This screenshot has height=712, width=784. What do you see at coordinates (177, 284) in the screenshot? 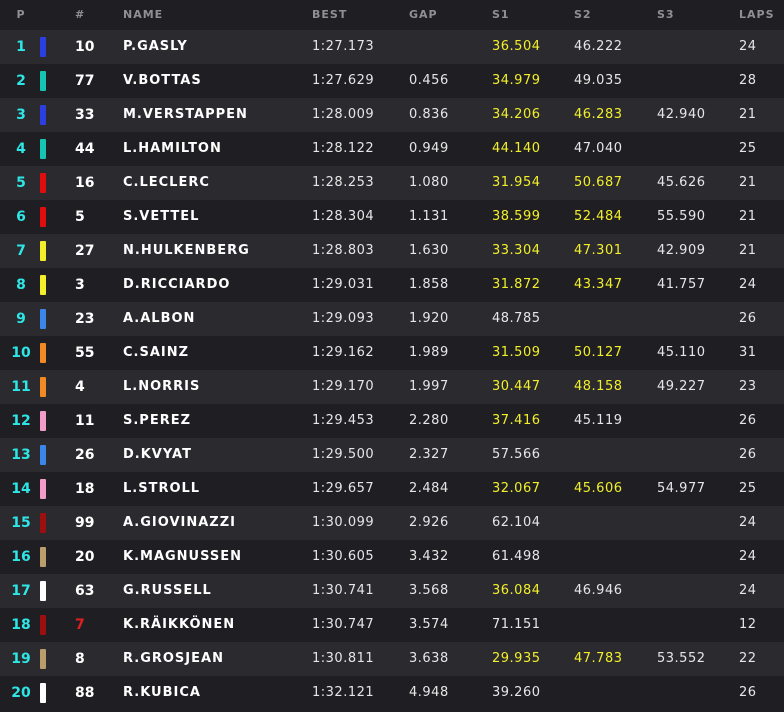
I see `driver-name-cell: D.RICCIARDO` at bounding box center [177, 284].